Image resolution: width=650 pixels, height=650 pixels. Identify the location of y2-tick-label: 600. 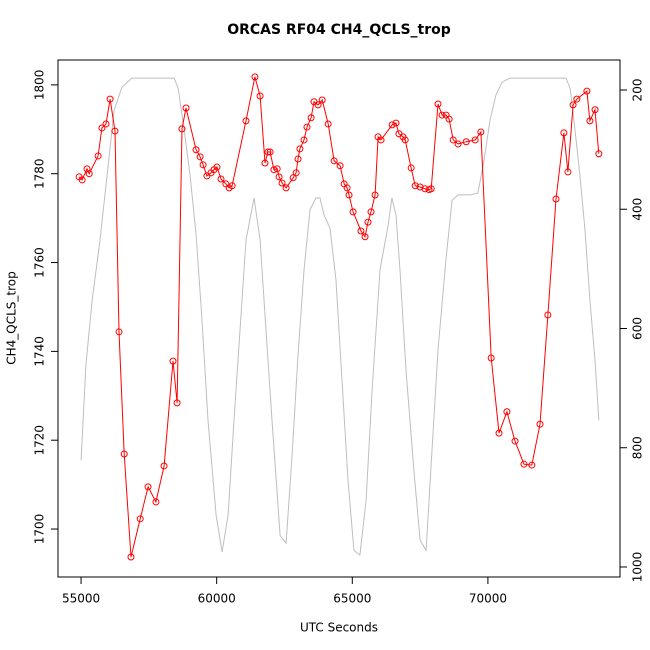
(638, 328).